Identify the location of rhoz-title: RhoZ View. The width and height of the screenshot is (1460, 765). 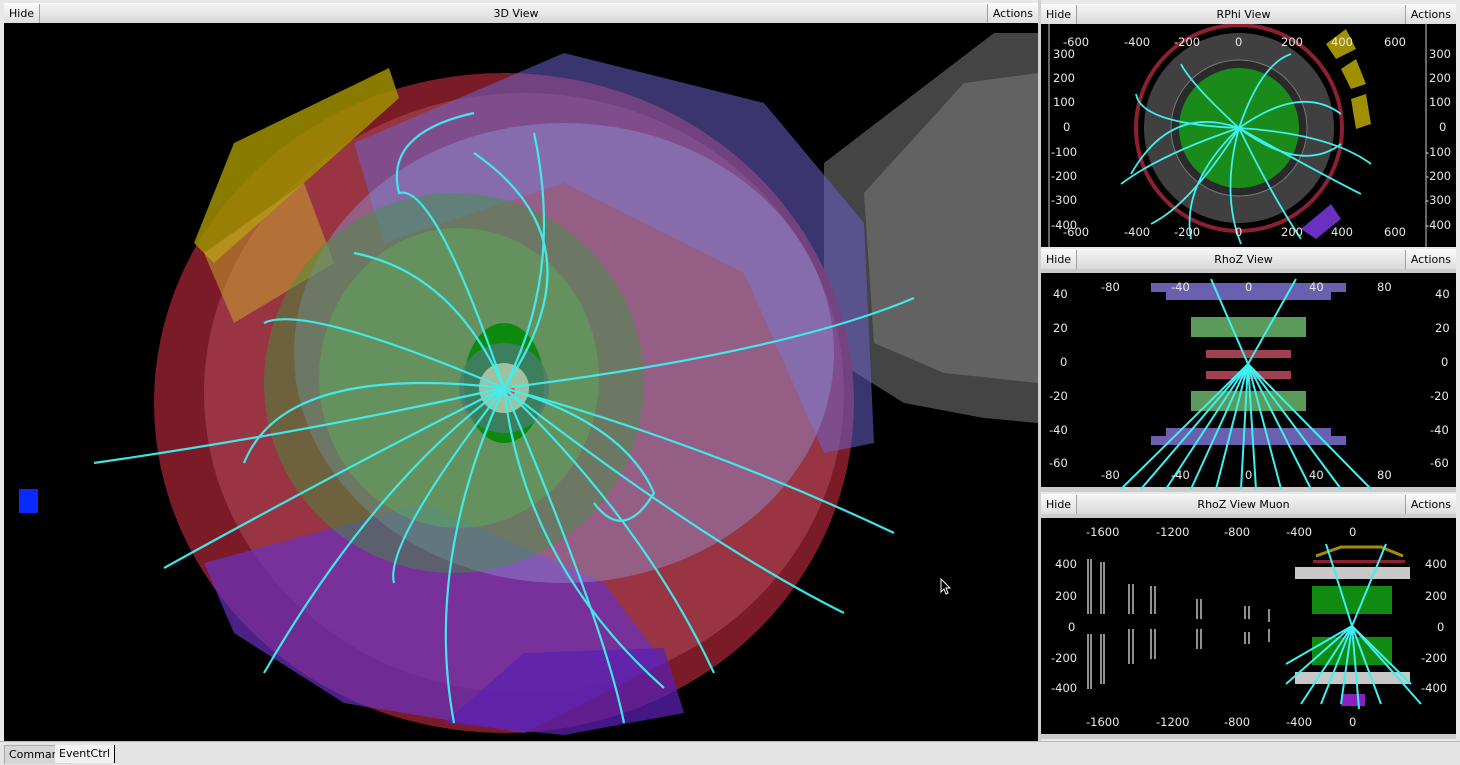
(1243, 259).